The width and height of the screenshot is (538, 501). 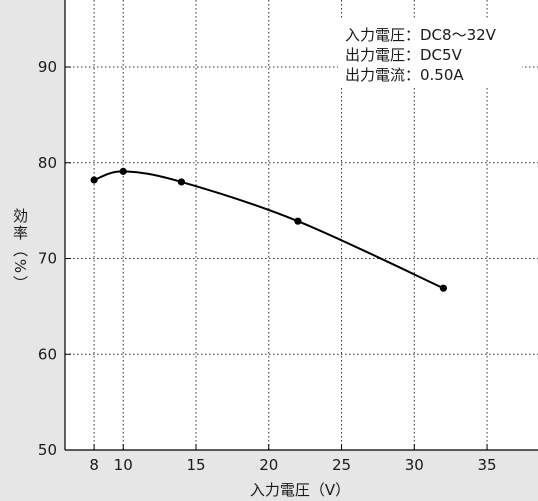 I want to click on x-tick-label: 10, so click(x=123, y=465).